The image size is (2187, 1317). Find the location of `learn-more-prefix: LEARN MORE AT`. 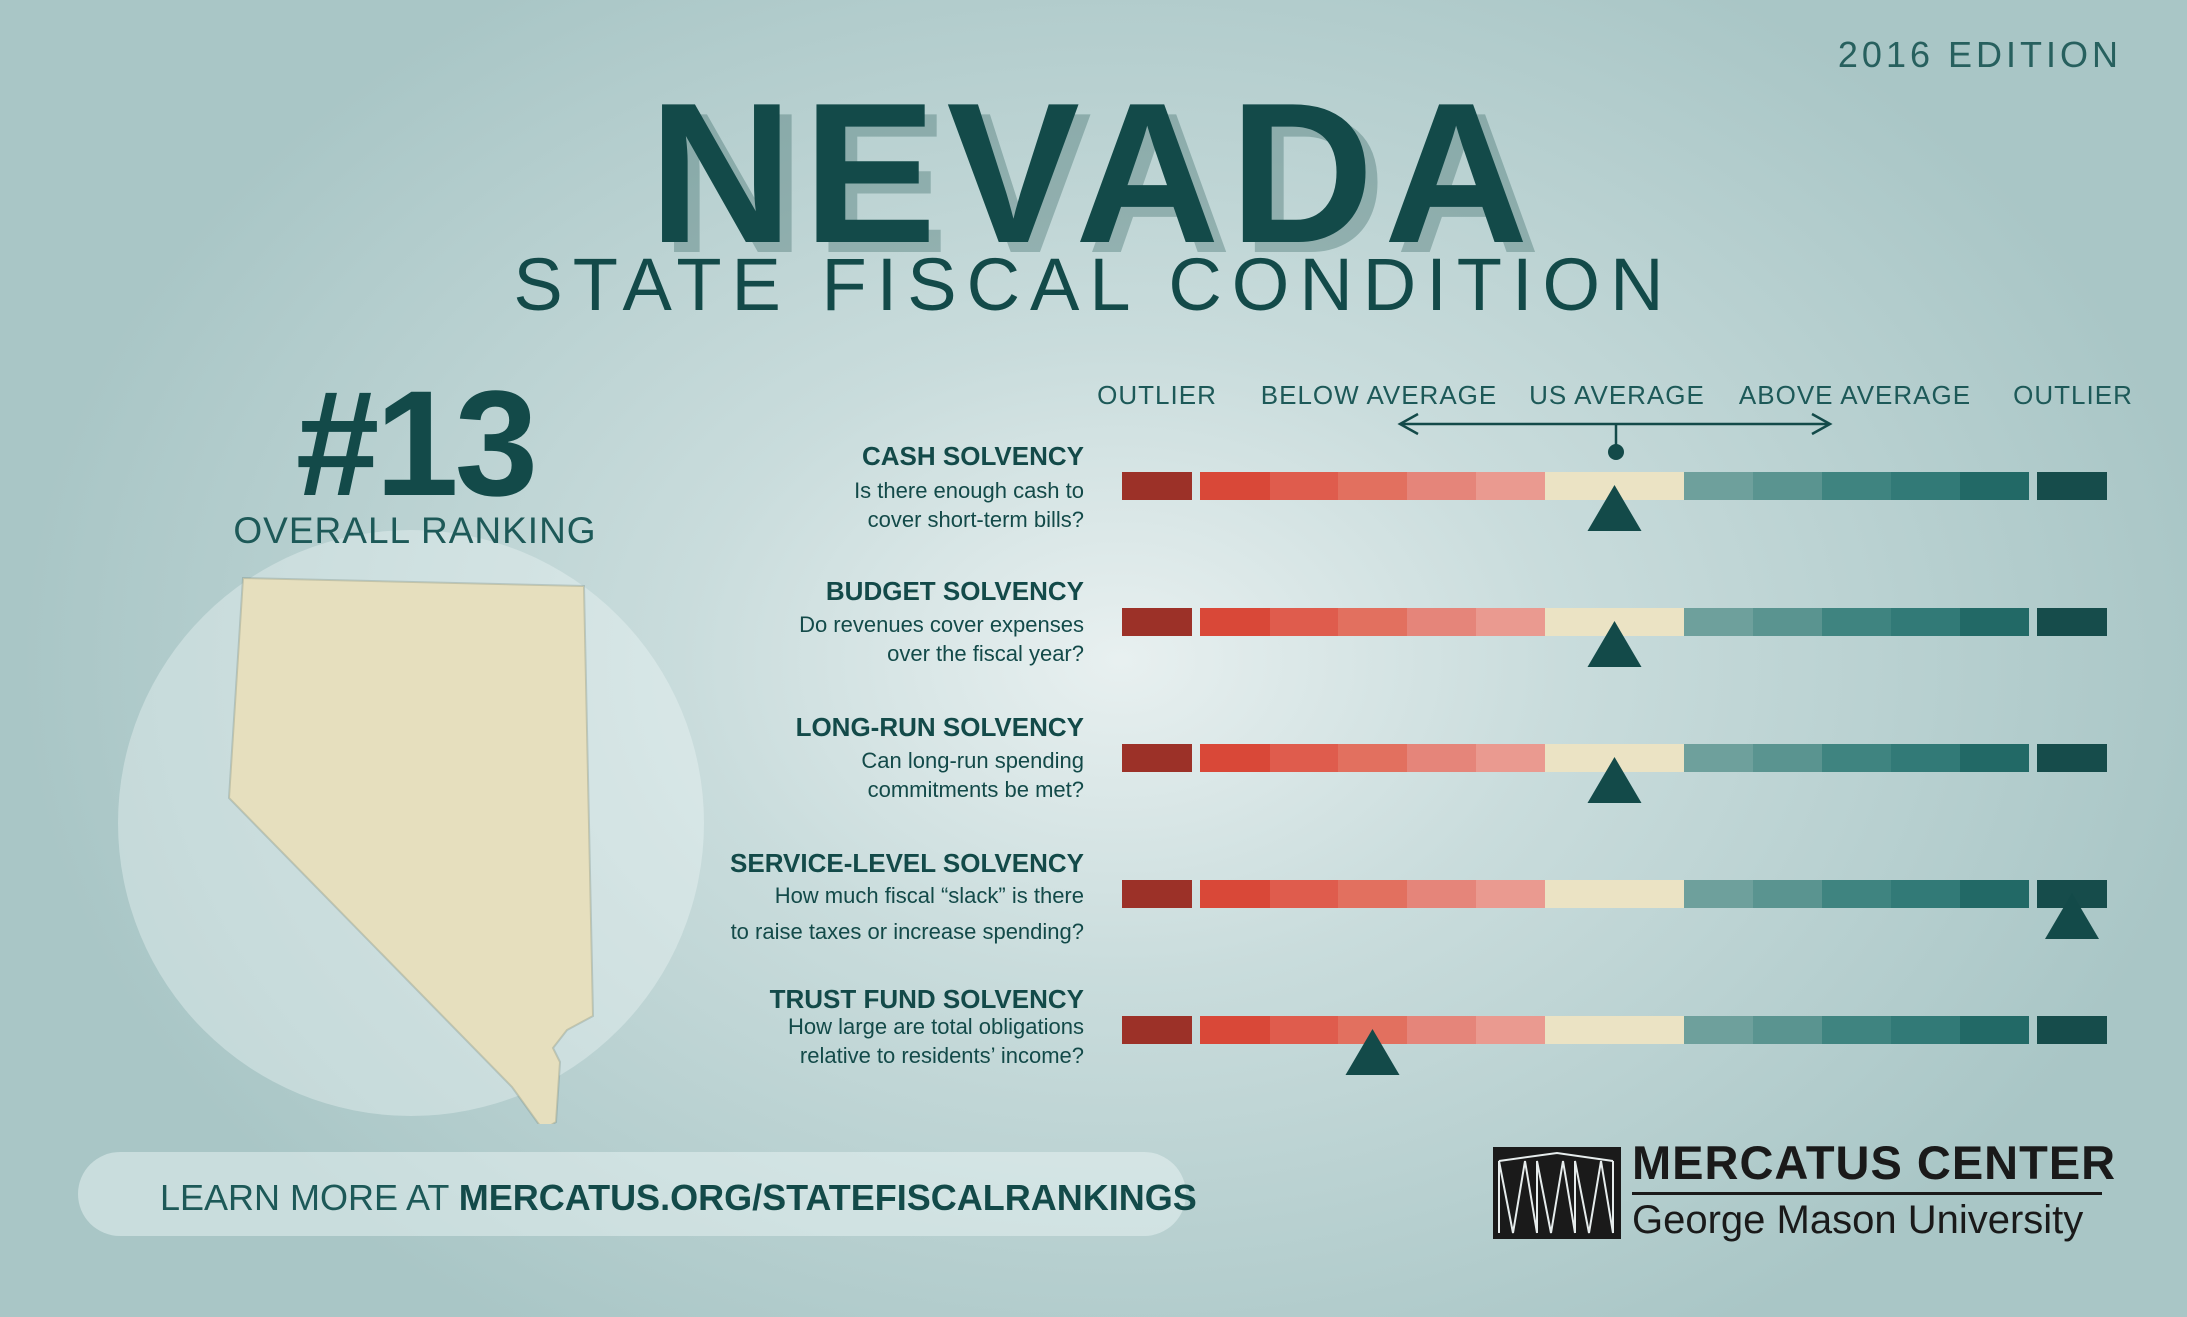

learn-more-prefix: LEARN MORE AT is located at coordinates (309, 1197).